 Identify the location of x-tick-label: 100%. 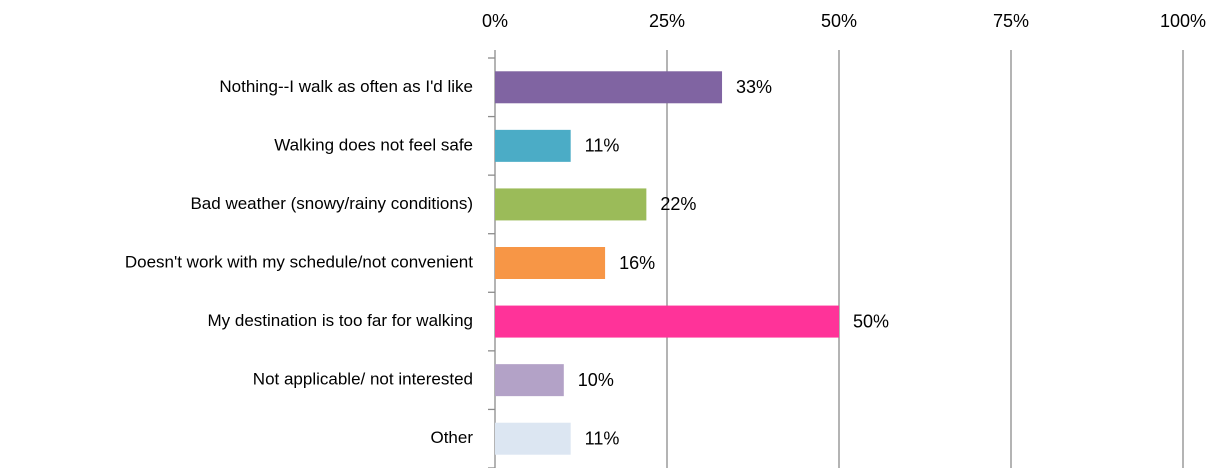
(1183, 21).